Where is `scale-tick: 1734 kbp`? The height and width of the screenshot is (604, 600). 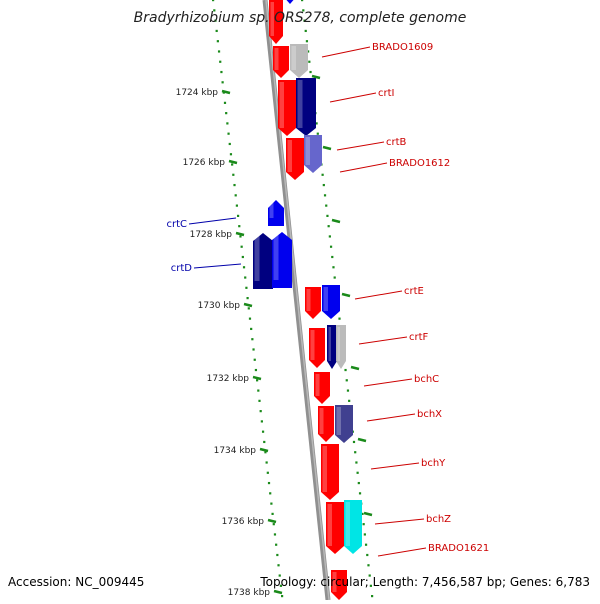 scale-tick: 1734 kbp is located at coordinates (241, 451).